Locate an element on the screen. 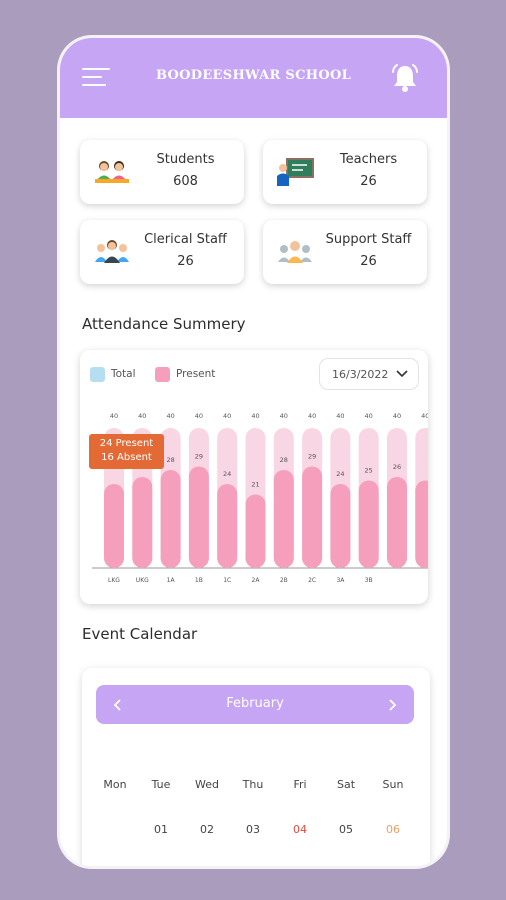 This screenshot has height=900, width=506. calendar-day: 05 is located at coordinates (346, 829).